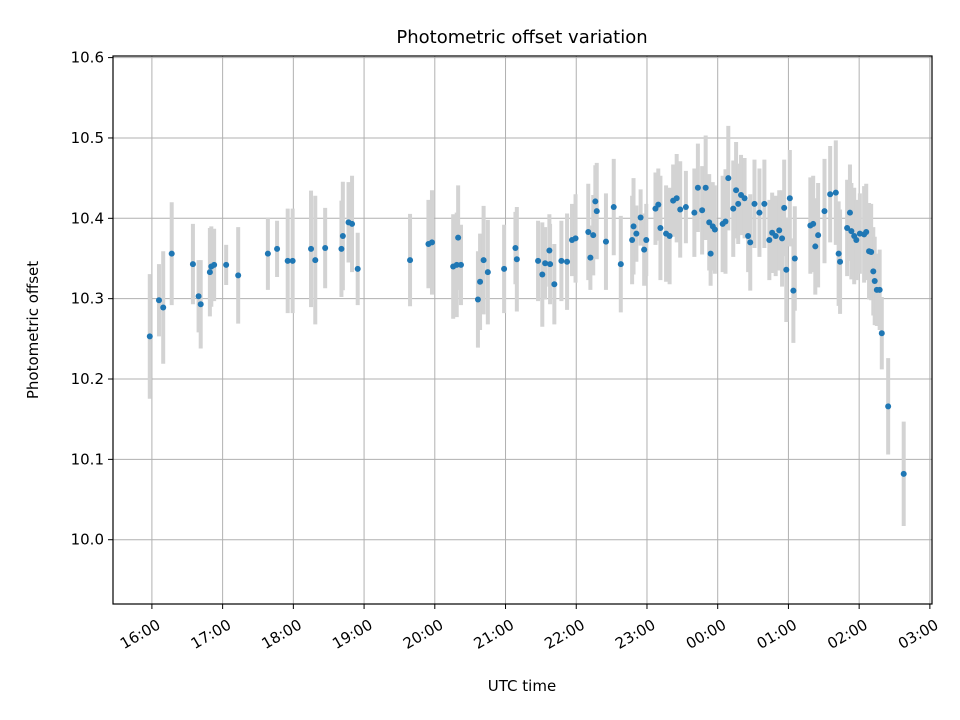 The image size is (960, 720). Describe the element at coordinates (87, 58) in the screenshot. I see `y-tick-label: 10.6` at that location.